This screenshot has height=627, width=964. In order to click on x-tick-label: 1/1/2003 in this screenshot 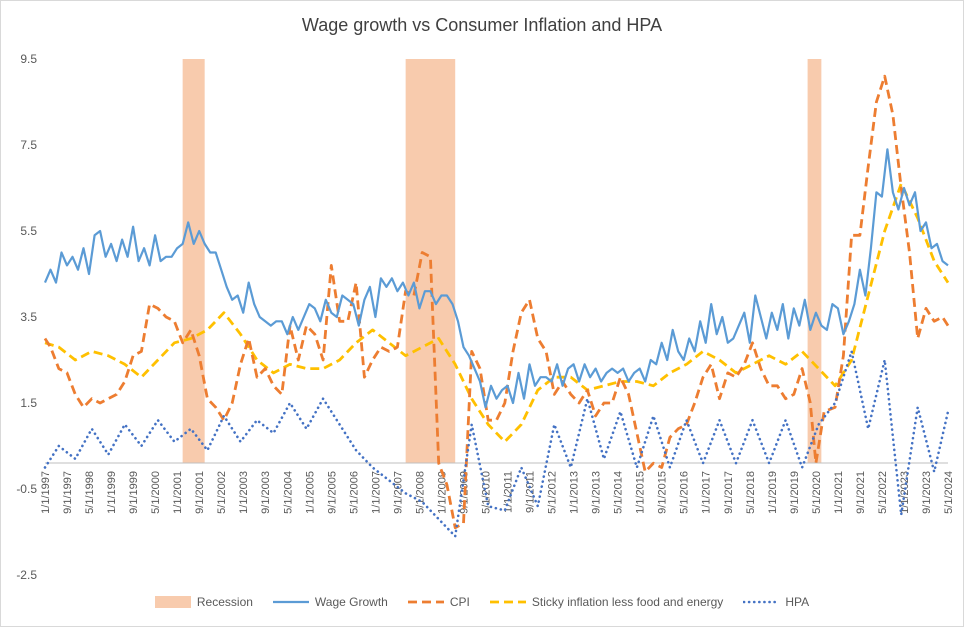, I will do `click(244, 492)`.